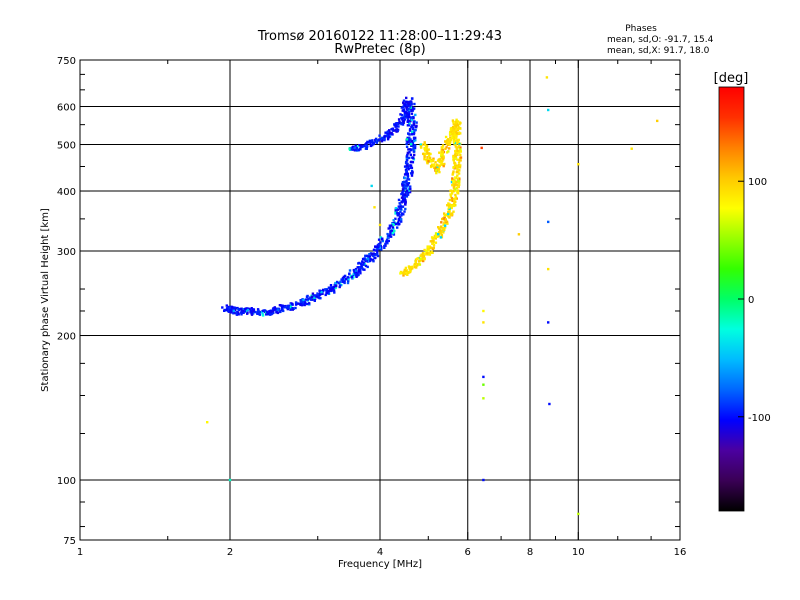 The width and height of the screenshot is (800, 600). I want to click on chart-title: Tromsø 20160122 11:28:00–11:29:43, so click(379, 36).